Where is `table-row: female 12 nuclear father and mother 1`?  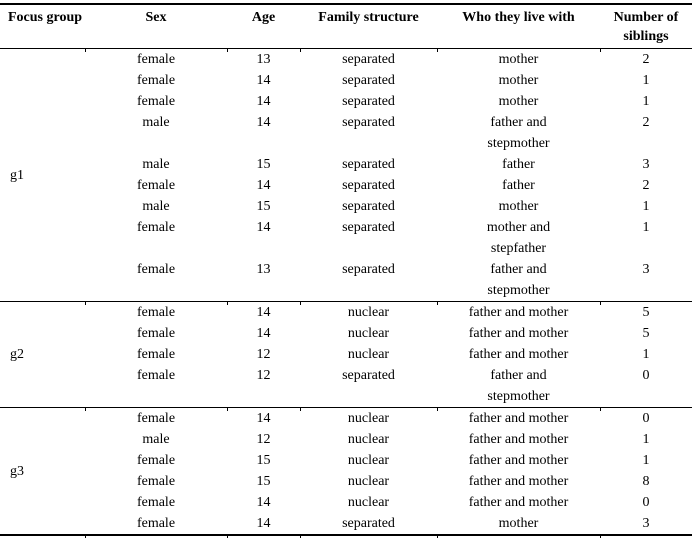
table-row: female 12 nuclear father and mother 1 is located at coordinates (346, 354).